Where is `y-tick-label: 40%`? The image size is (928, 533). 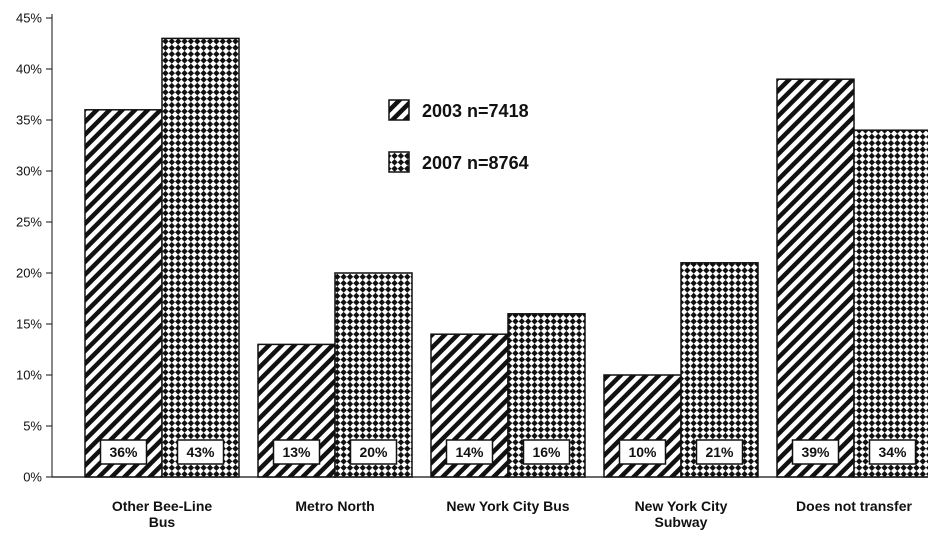 y-tick-label: 40% is located at coordinates (29, 69).